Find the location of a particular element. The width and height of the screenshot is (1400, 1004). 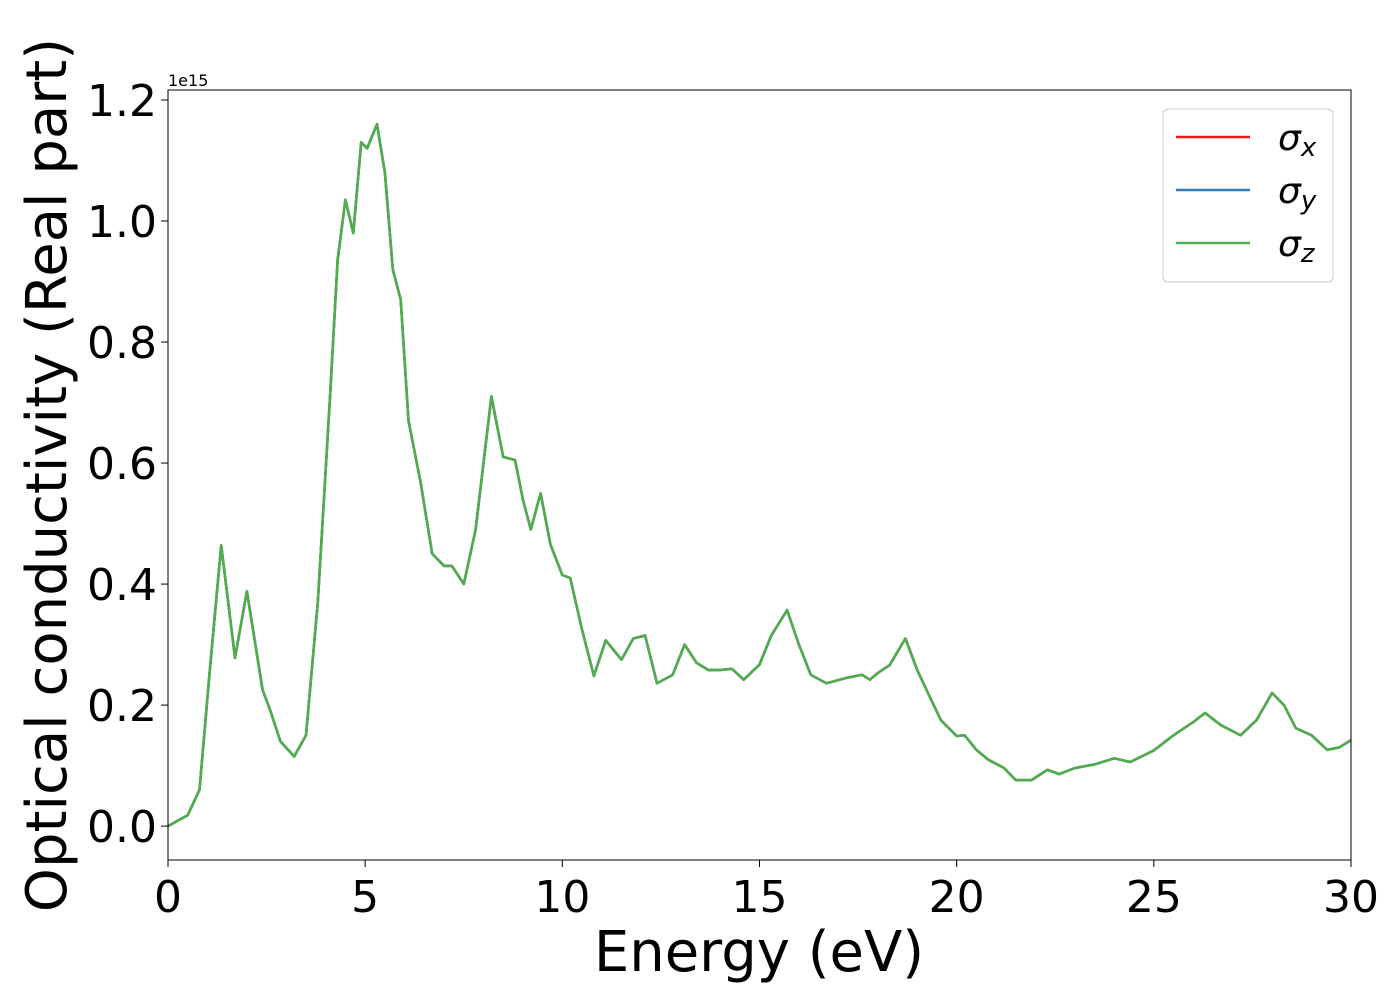

y-tick-label: 1.0 is located at coordinates (122, 222).